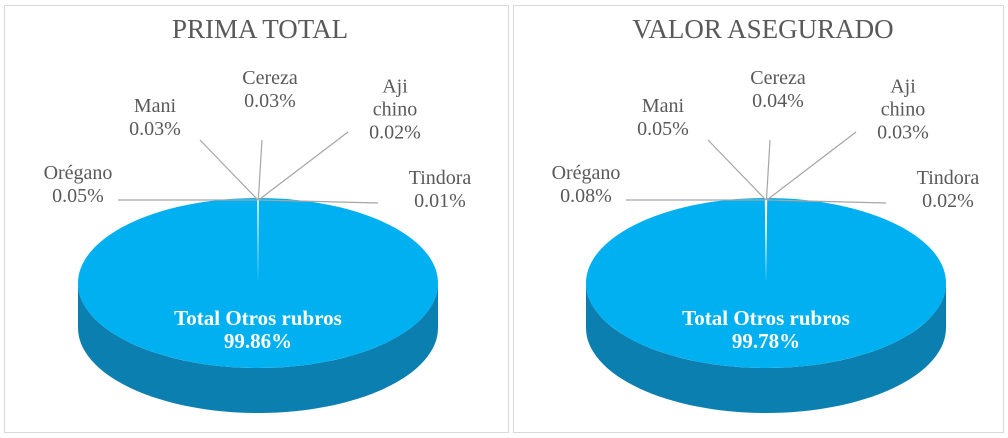 Image resolution: width=1008 pixels, height=438 pixels. I want to click on data-label: Cereza 0.03%, so click(270, 90).